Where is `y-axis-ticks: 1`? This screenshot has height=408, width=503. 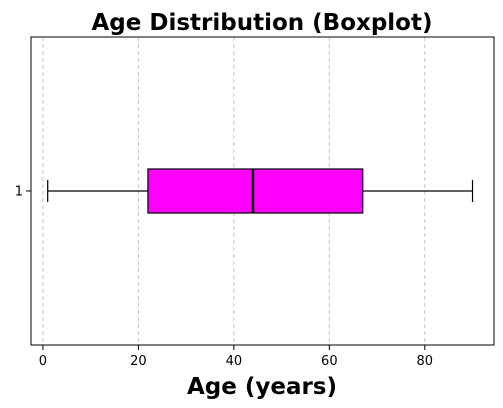
y-axis-ticks: 1 is located at coordinates (23, 192).